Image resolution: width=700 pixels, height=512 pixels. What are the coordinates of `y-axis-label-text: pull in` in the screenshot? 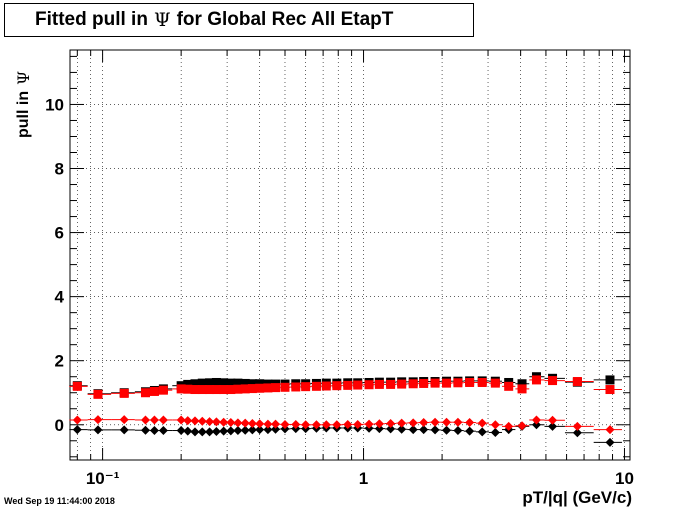 It's located at (23, 114).